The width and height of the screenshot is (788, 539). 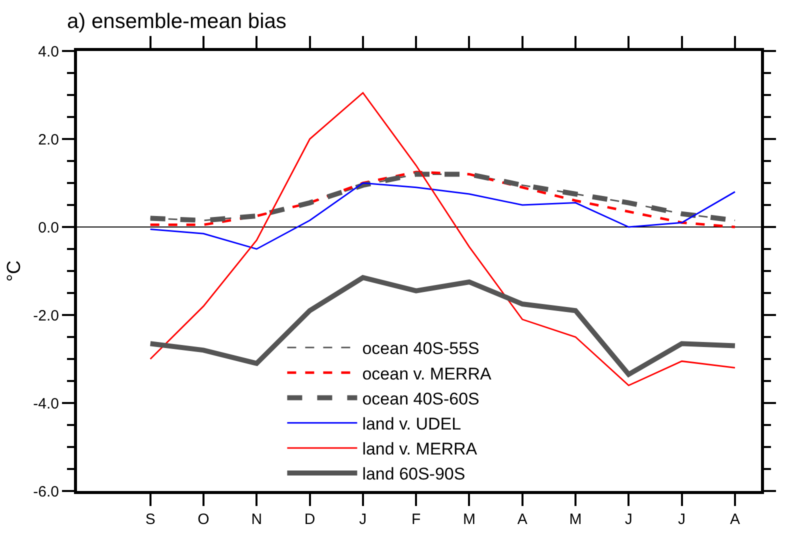 What do you see at coordinates (14, 271) in the screenshot?
I see `y-axis-title: °C` at bounding box center [14, 271].